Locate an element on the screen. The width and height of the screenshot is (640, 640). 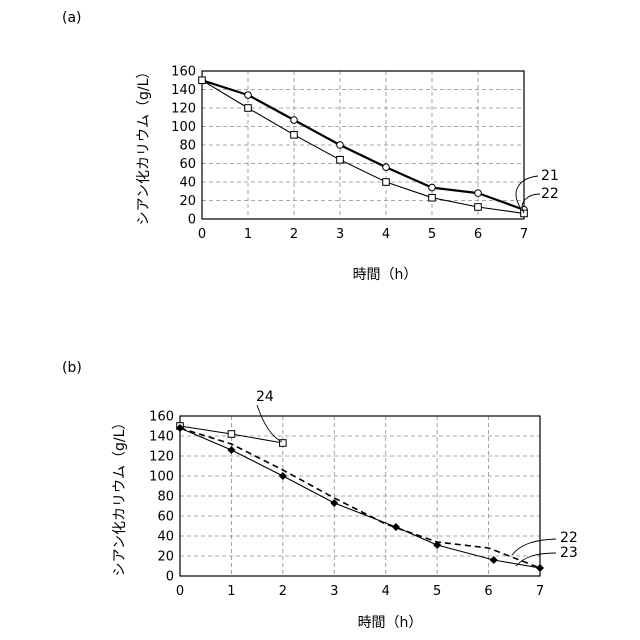
chart-b-y-tick-label: 60 is located at coordinates (165, 517).